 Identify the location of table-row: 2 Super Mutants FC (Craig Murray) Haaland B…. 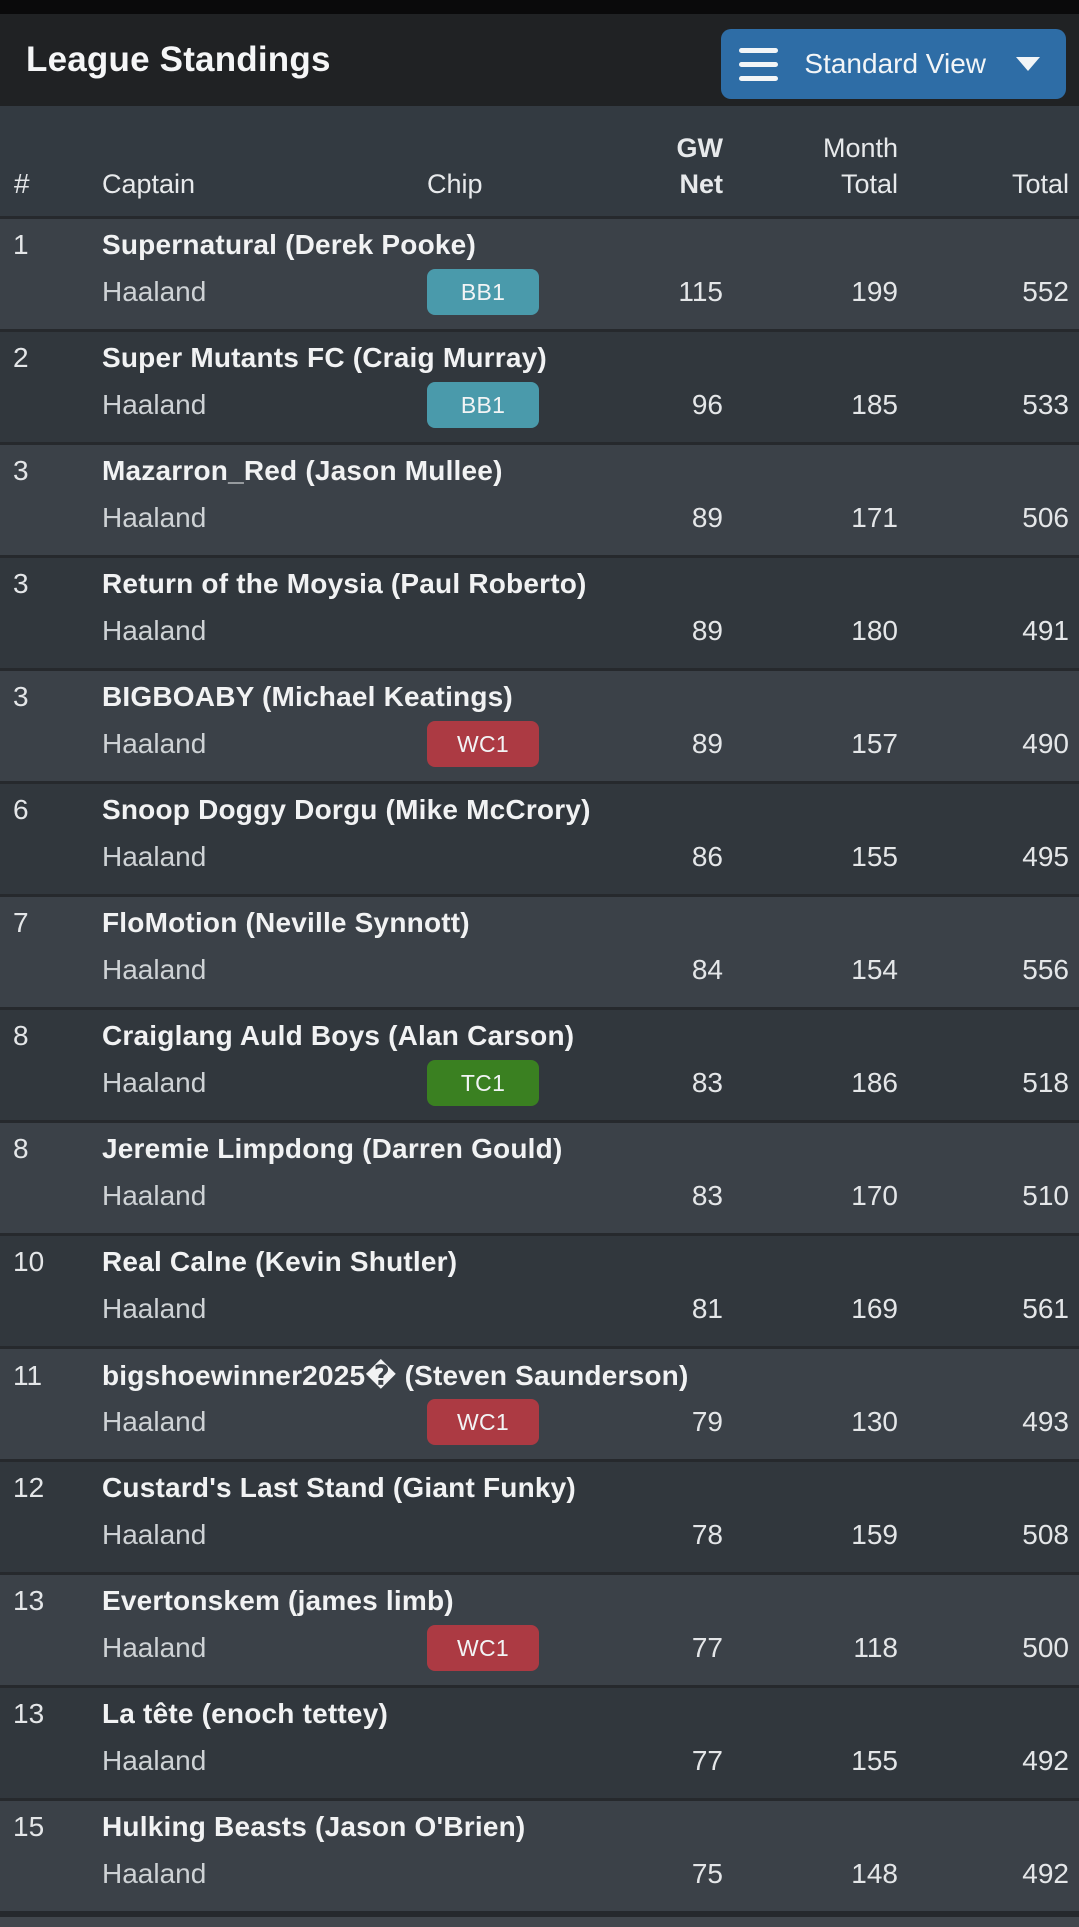
(539, 385).